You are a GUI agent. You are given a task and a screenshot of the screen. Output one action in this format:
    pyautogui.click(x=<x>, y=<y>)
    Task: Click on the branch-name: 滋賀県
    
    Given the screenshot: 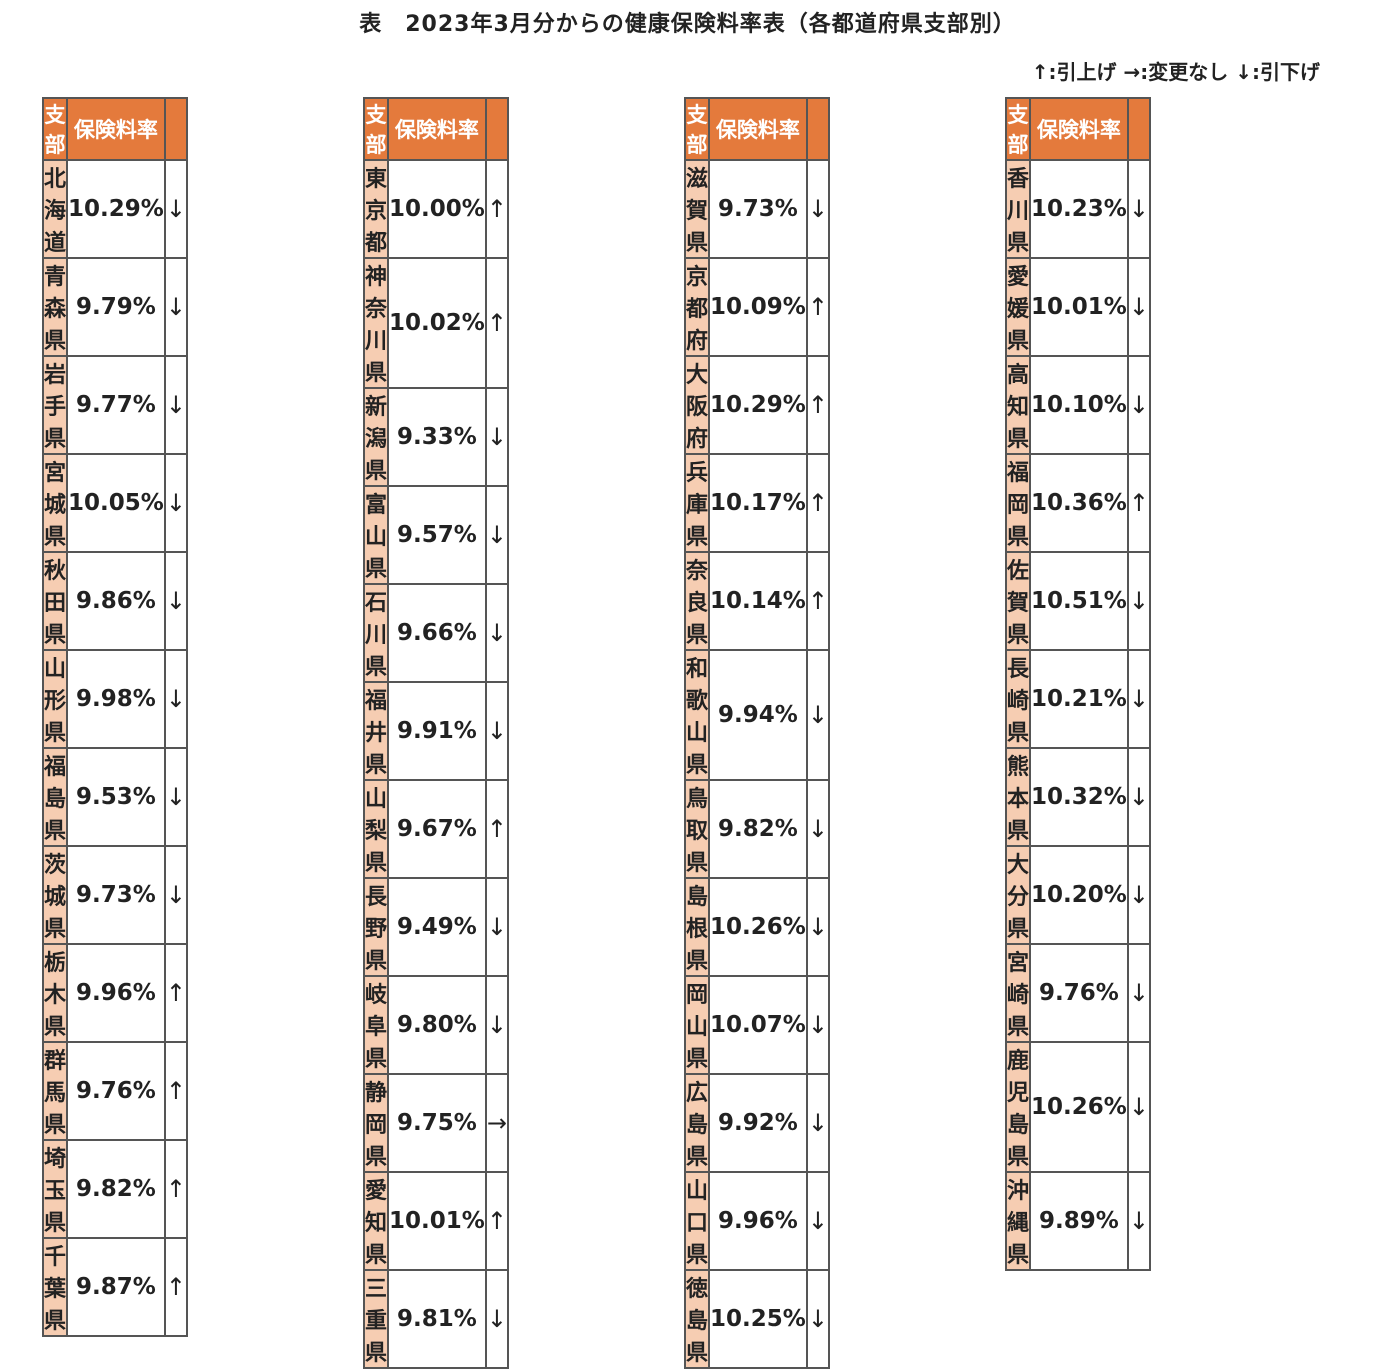 What is the action you would take?
    pyautogui.click(x=697, y=209)
    